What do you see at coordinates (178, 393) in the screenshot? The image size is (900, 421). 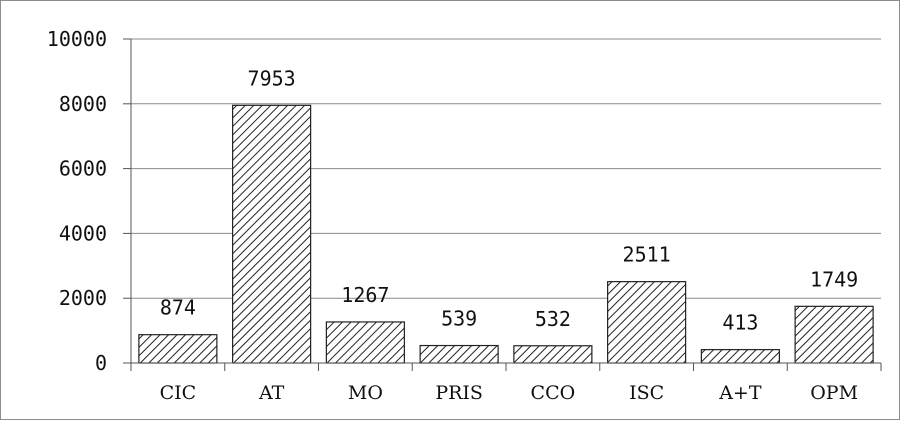 I see `x-tick-label: CIC` at bounding box center [178, 393].